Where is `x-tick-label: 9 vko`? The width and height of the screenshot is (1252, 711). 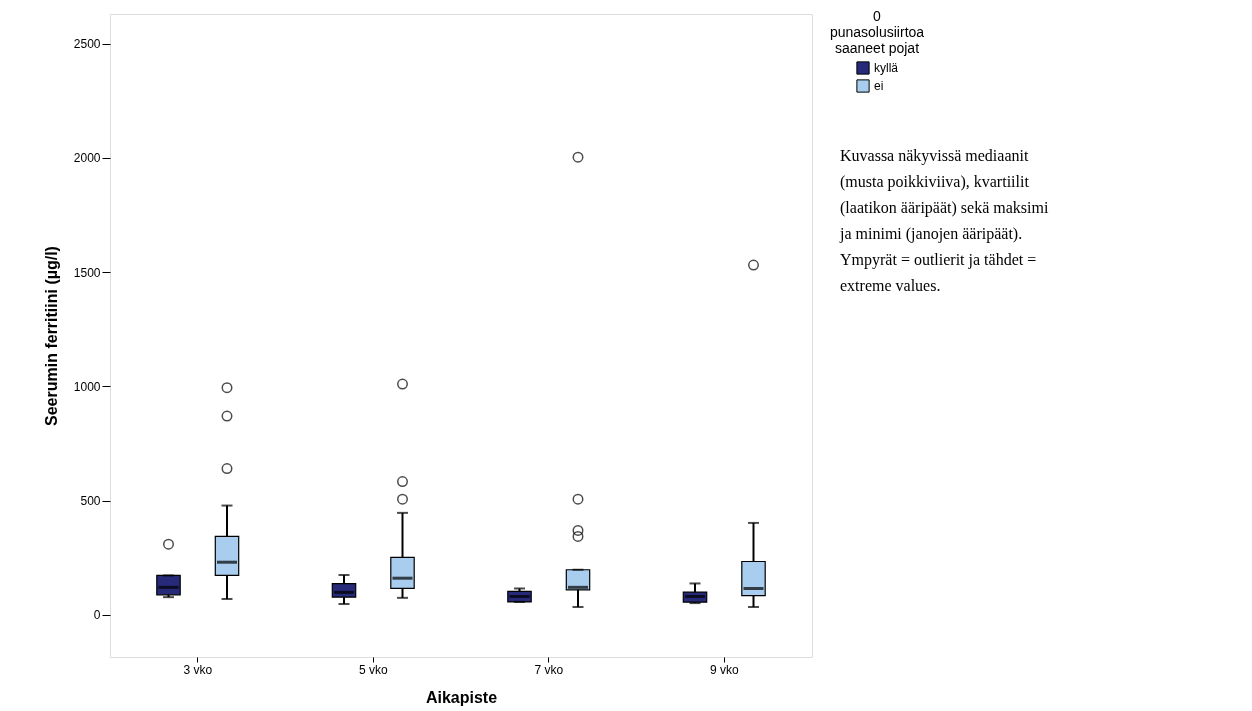 x-tick-label: 9 vko is located at coordinates (724, 669).